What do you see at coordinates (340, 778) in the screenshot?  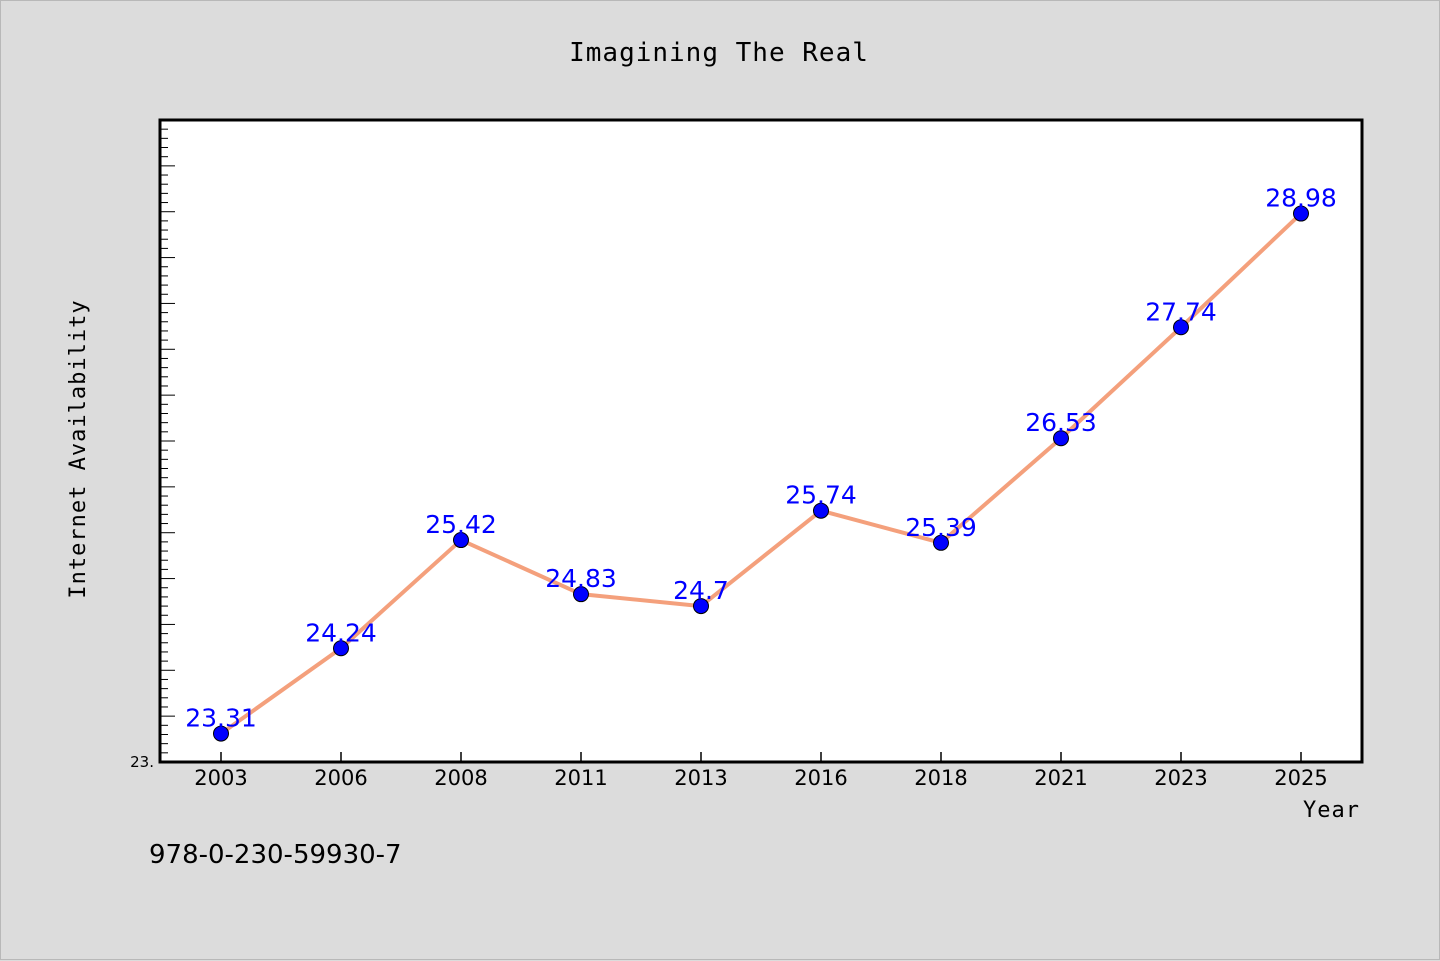 I see `x-tick-label: 2006` at bounding box center [340, 778].